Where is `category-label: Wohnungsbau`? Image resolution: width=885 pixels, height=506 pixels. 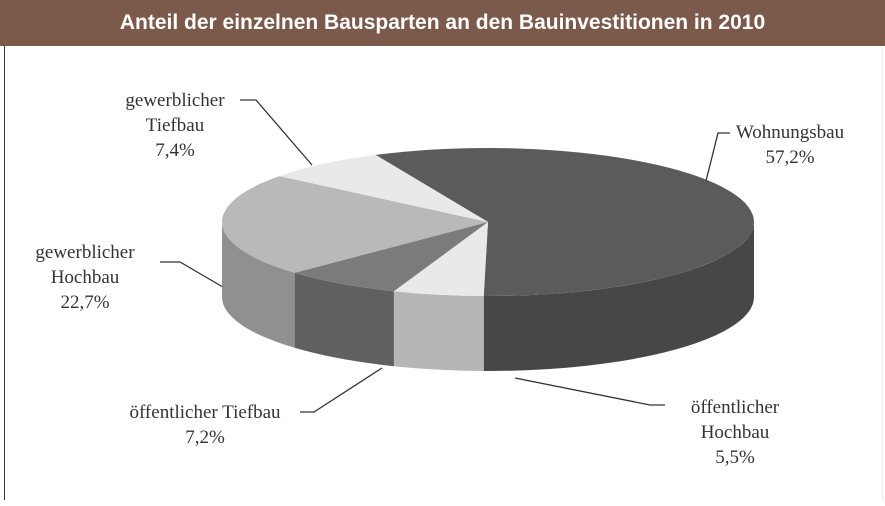
category-label: Wohnungsbau is located at coordinates (790, 132).